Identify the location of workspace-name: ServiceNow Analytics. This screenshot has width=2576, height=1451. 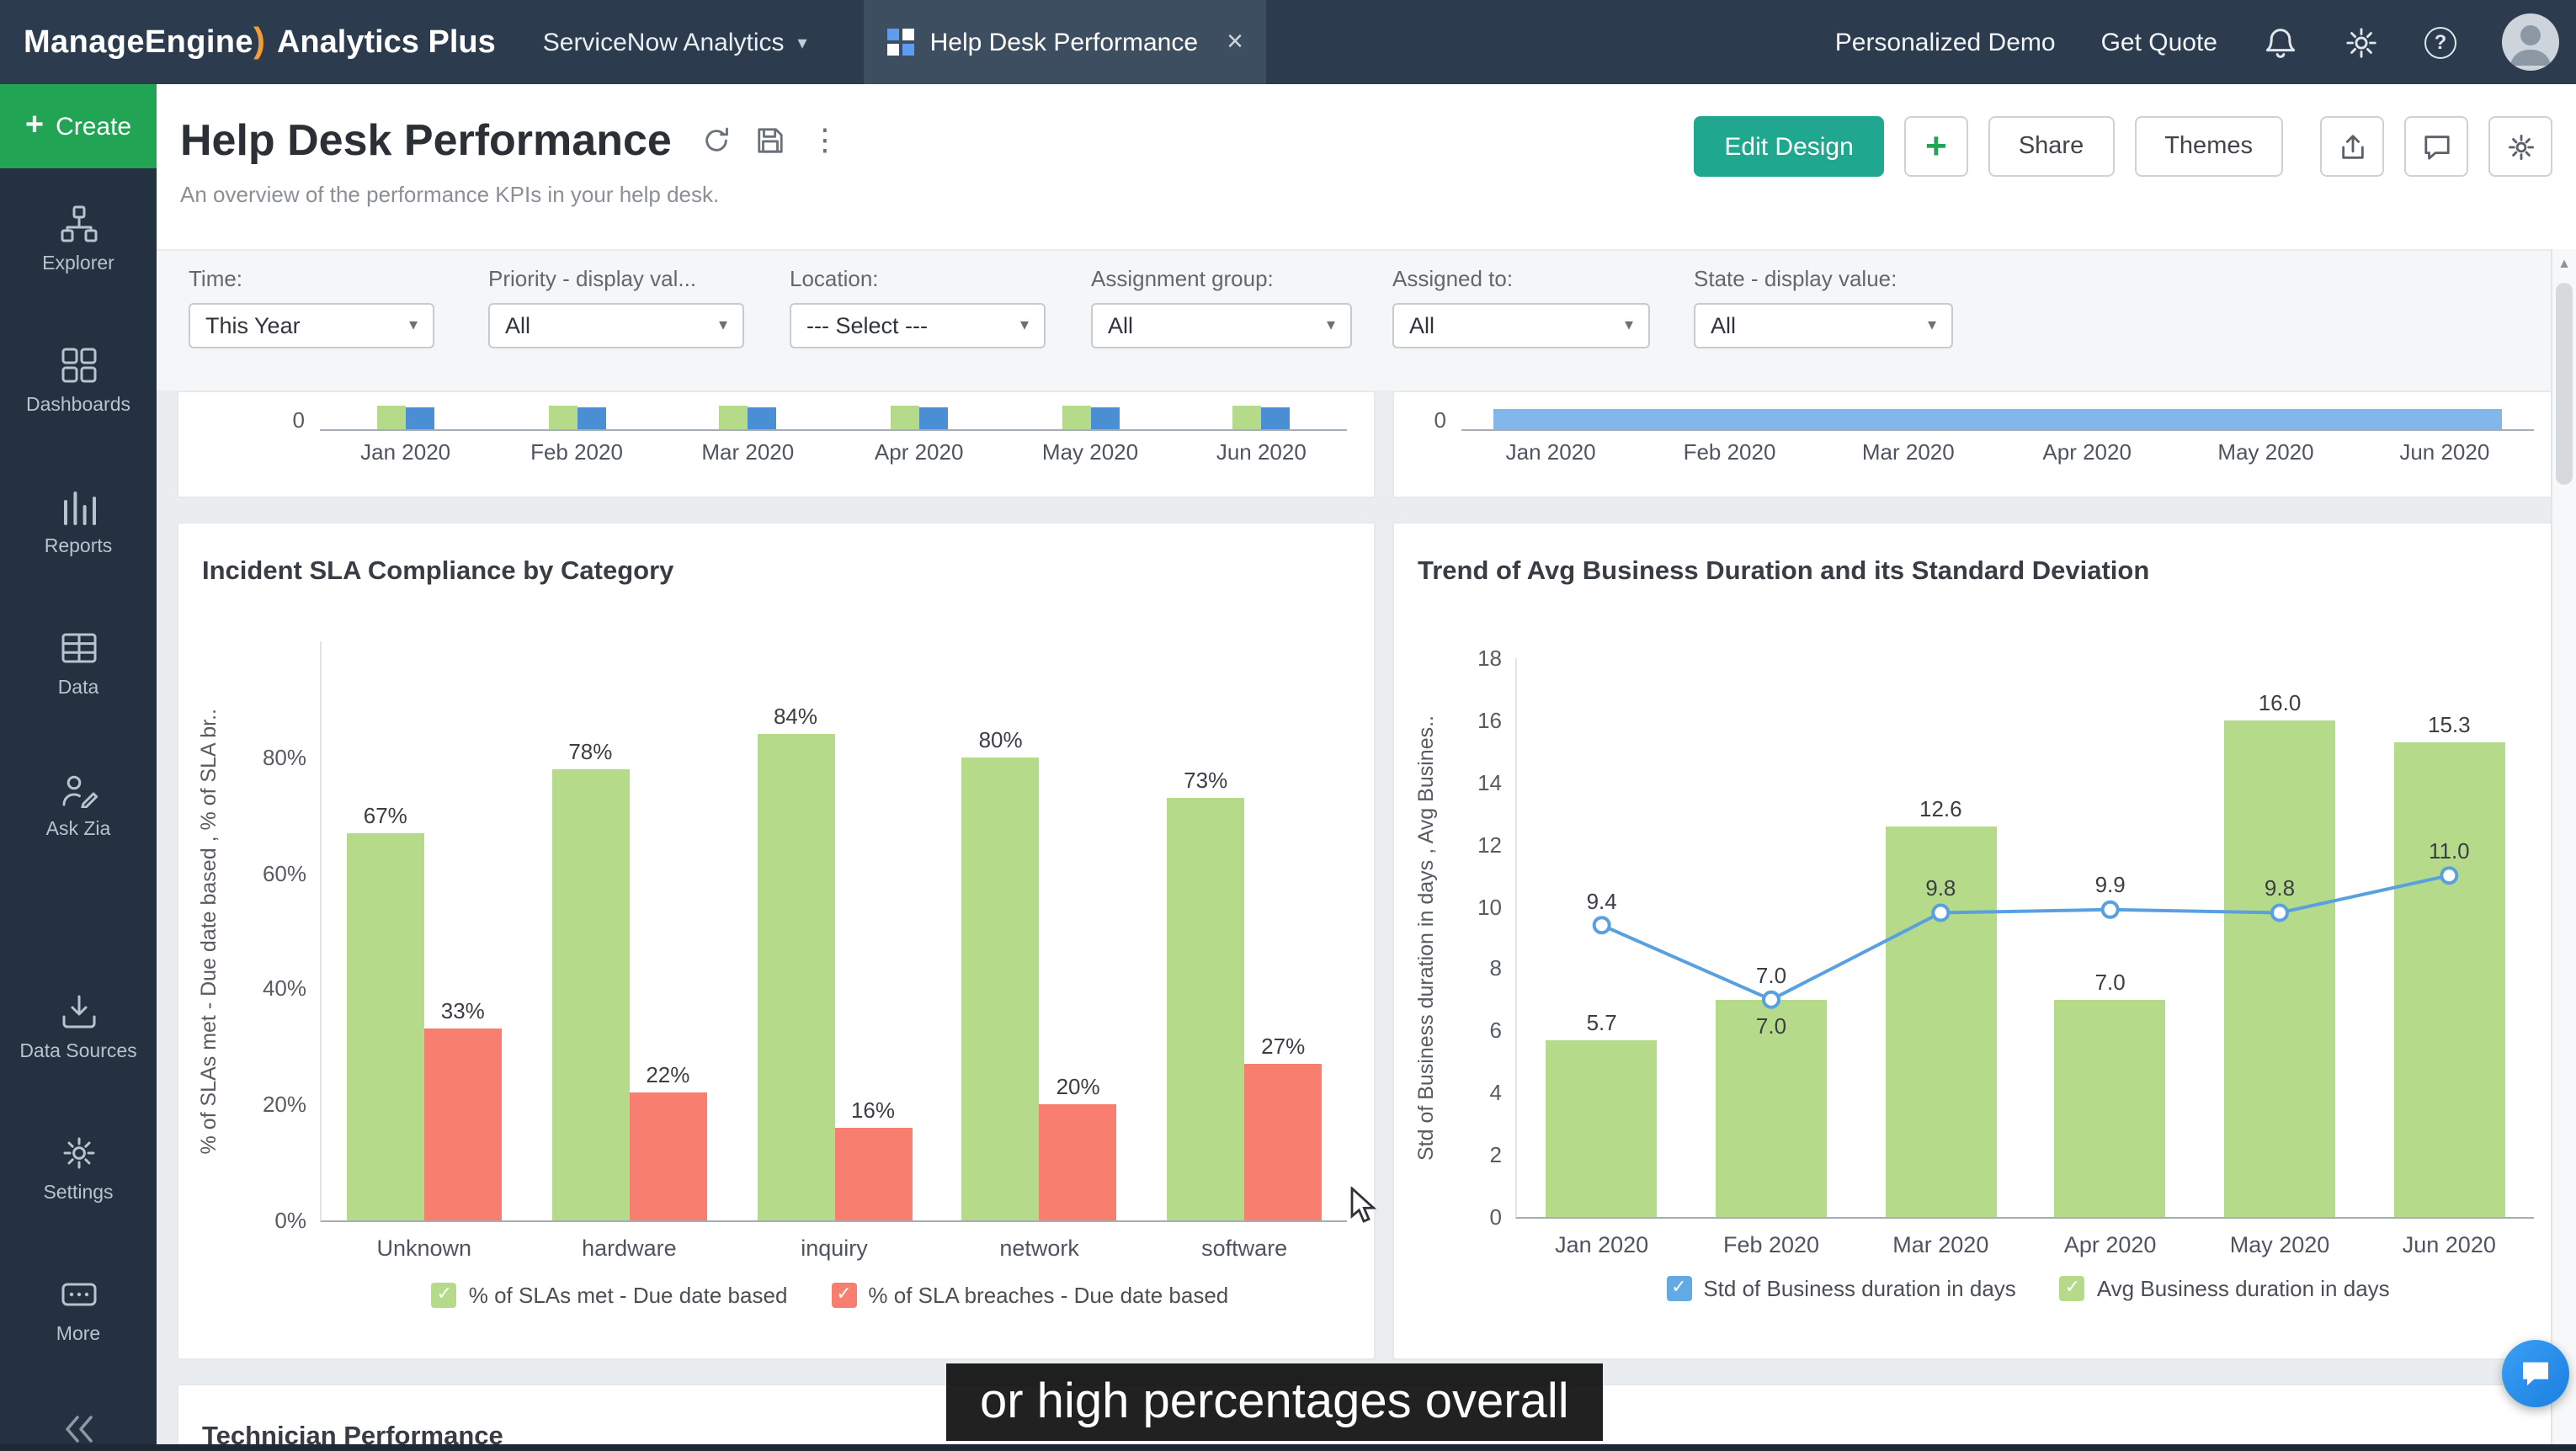
(663, 42).